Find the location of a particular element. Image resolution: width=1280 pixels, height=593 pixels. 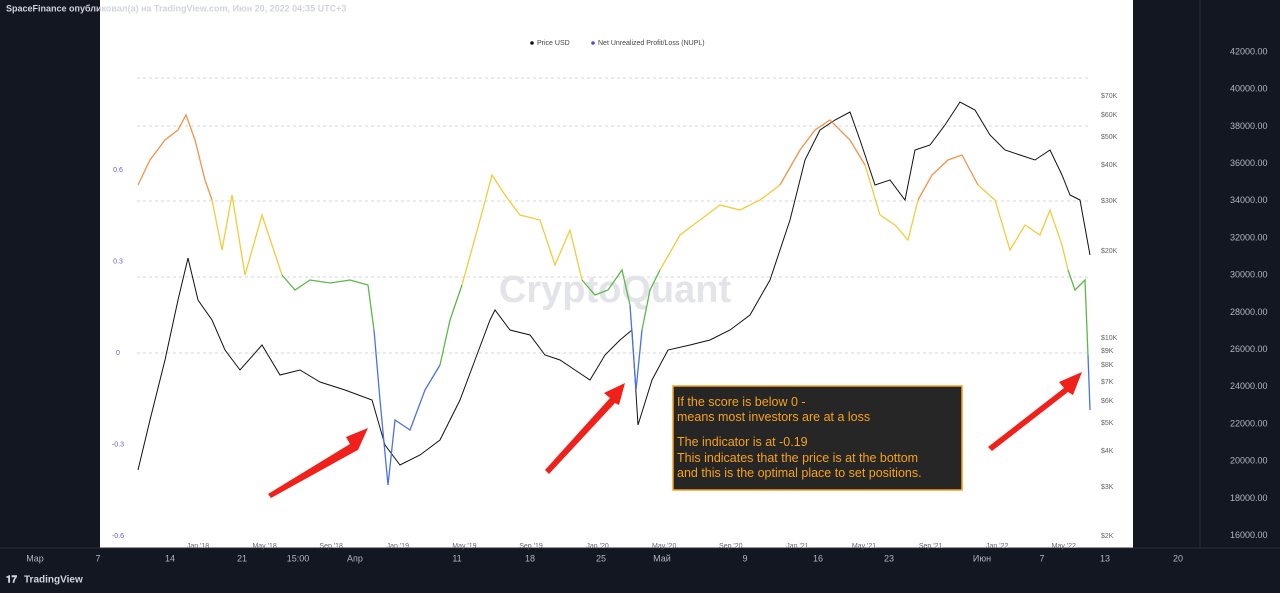

price-axis-label: 34000.00 is located at coordinates (1249, 200).